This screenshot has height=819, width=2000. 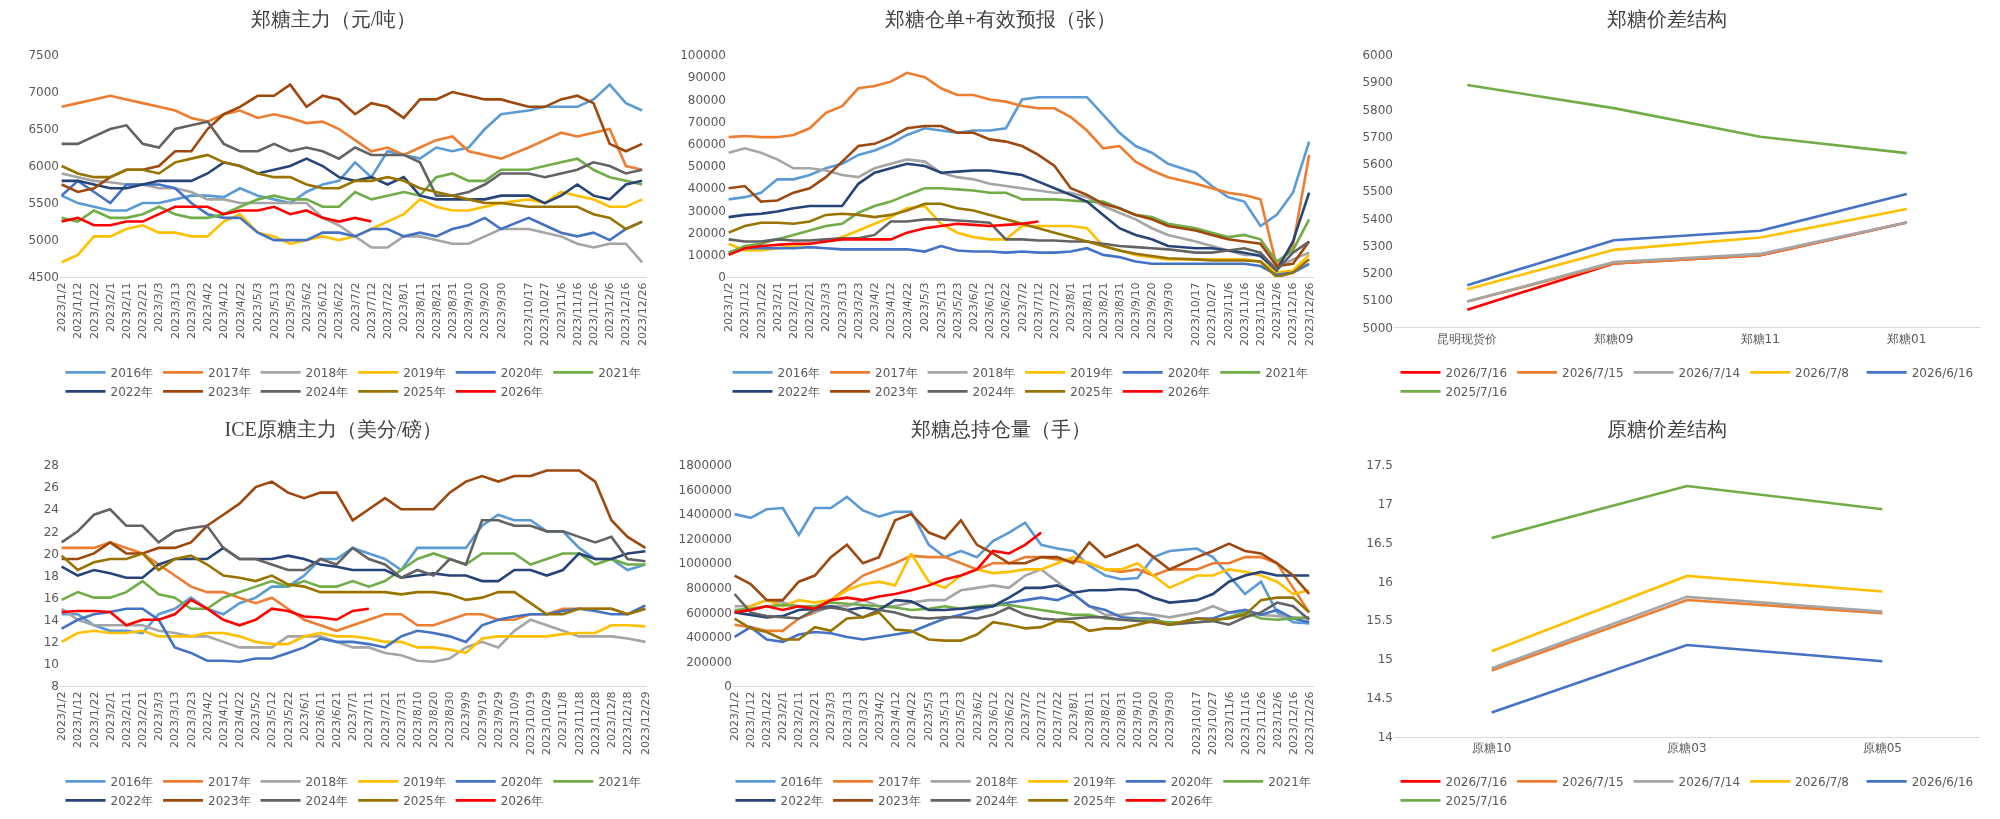 I want to click on x-tick-label: 2023/12/6, so click(x=610, y=310).